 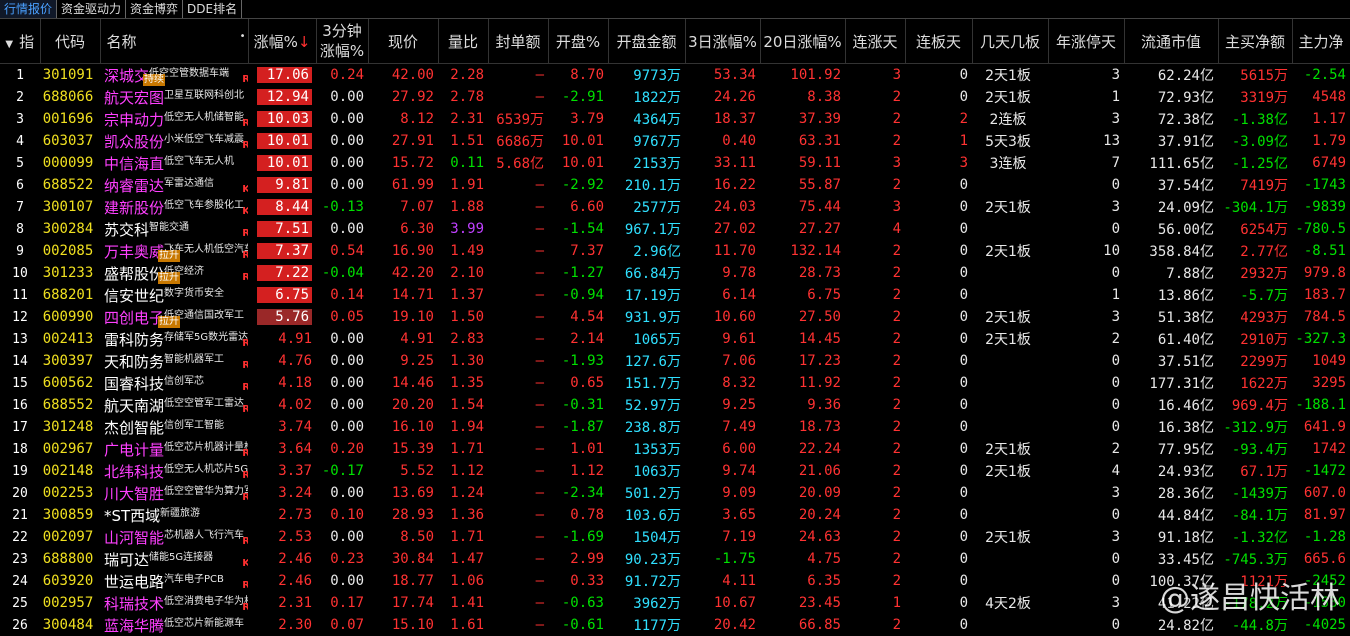 What do you see at coordinates (1171, 537) in the screenshot?
I see `data-cell: 91.18亿` at bounding box center [1171, 537].